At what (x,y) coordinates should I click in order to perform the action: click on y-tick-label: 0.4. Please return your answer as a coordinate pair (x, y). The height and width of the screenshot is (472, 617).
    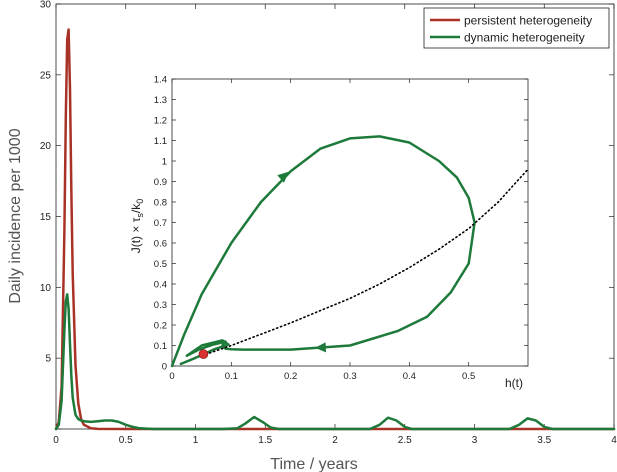
    Looking at the image, I should click on (160, 284).